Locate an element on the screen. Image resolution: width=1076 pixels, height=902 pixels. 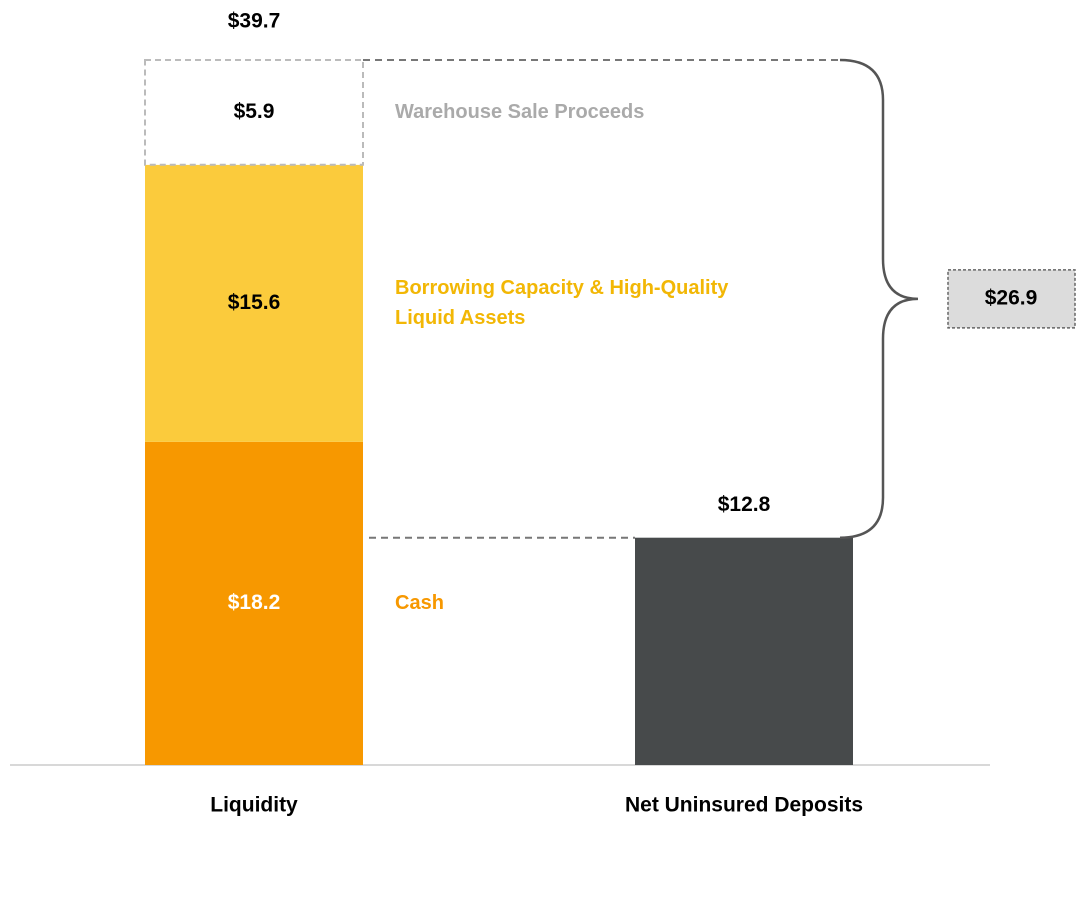
category-label: Net Uninsured Deposits is located at coordinates (744, 805).